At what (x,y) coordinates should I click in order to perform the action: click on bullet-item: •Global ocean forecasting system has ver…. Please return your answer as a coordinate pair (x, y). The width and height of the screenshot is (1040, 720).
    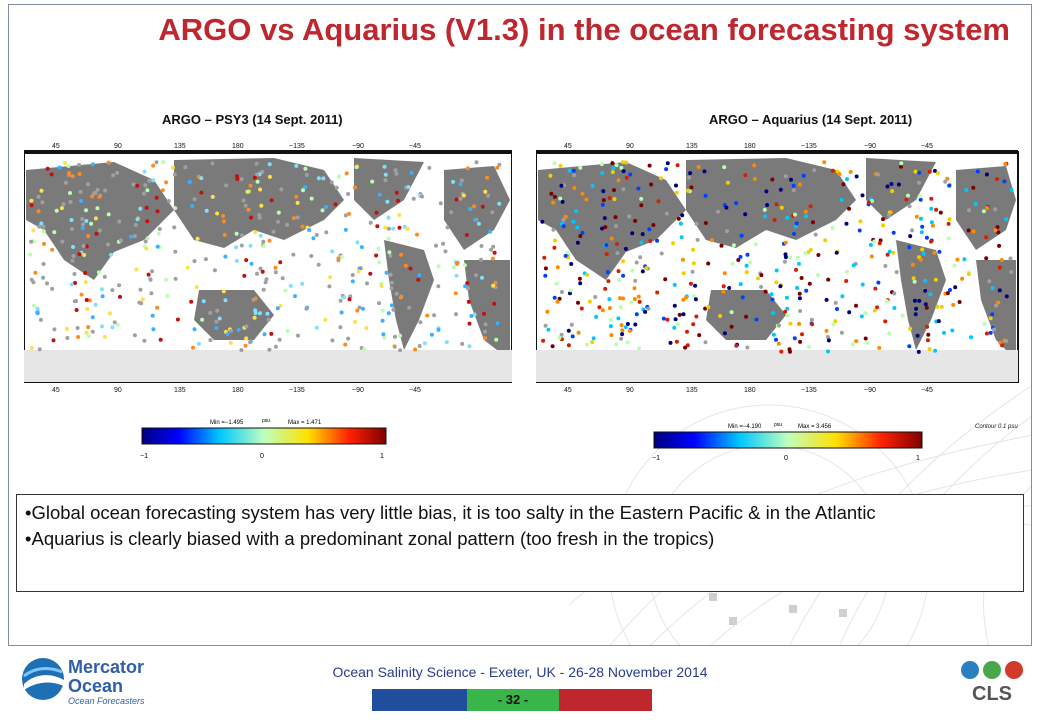
    Looking at the image, I should click on (450, 512).